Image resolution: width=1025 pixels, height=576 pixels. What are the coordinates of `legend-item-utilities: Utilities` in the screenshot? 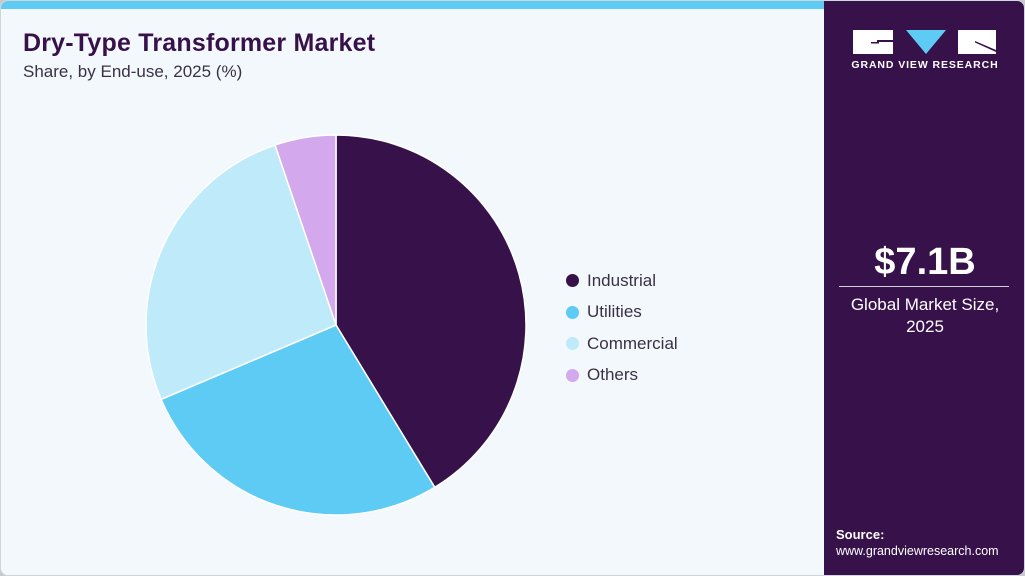 It's located at (622, 313).